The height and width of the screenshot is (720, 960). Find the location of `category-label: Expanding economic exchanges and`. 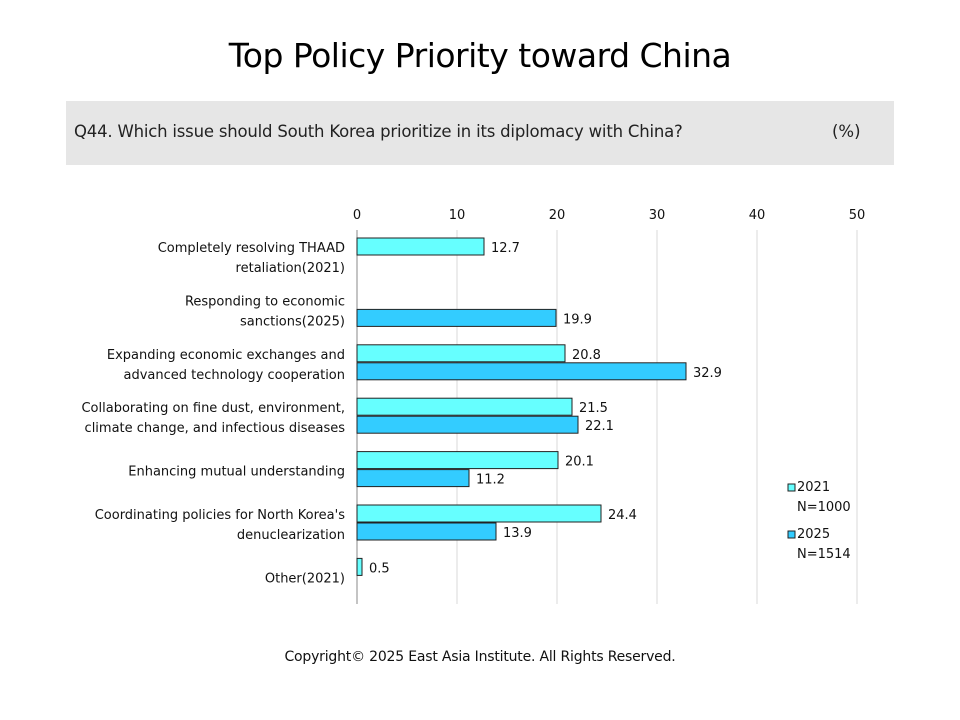

category-label: Expanding economic exchanges and is located at coordinates (226, 355).